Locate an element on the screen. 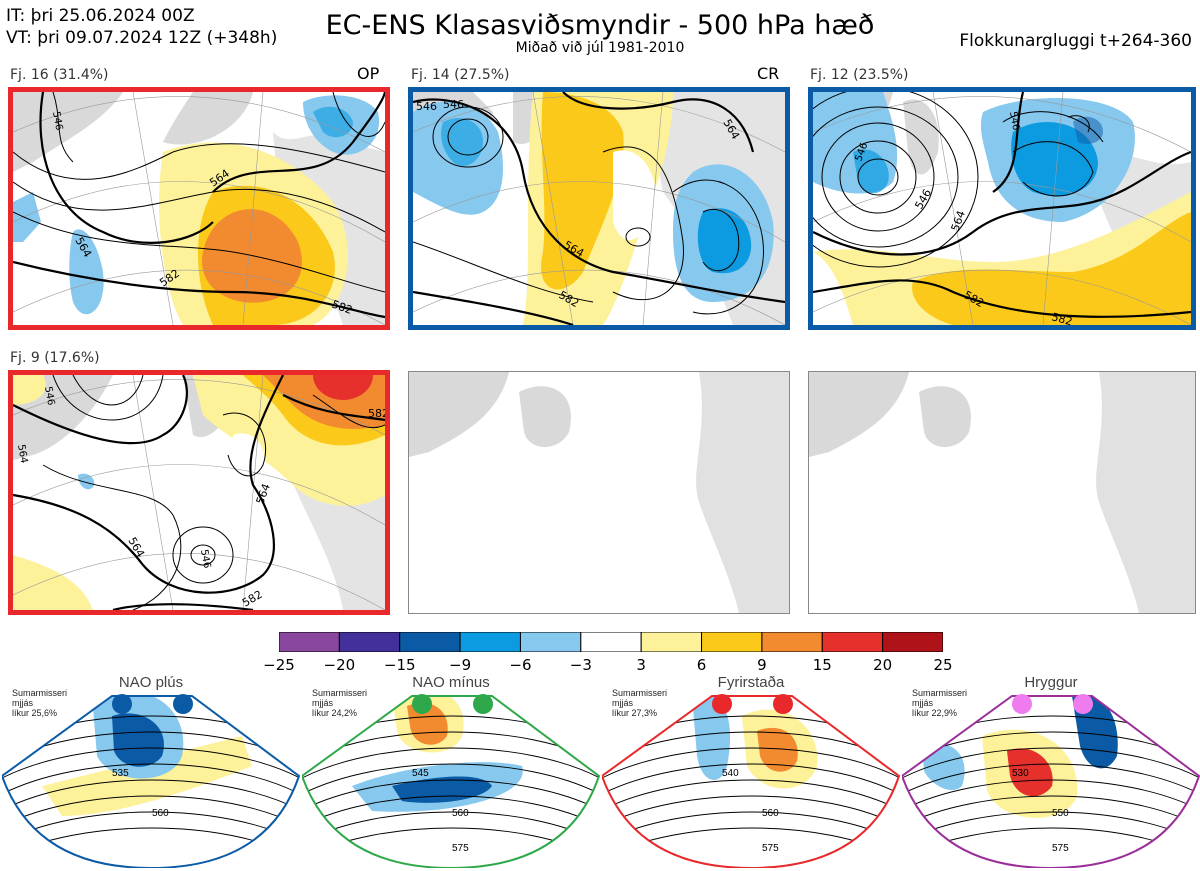 Image resolution: width=1200 pixels, height=871 pixels. cluster-tag-cr: CR is located at coordinates (768, 73).